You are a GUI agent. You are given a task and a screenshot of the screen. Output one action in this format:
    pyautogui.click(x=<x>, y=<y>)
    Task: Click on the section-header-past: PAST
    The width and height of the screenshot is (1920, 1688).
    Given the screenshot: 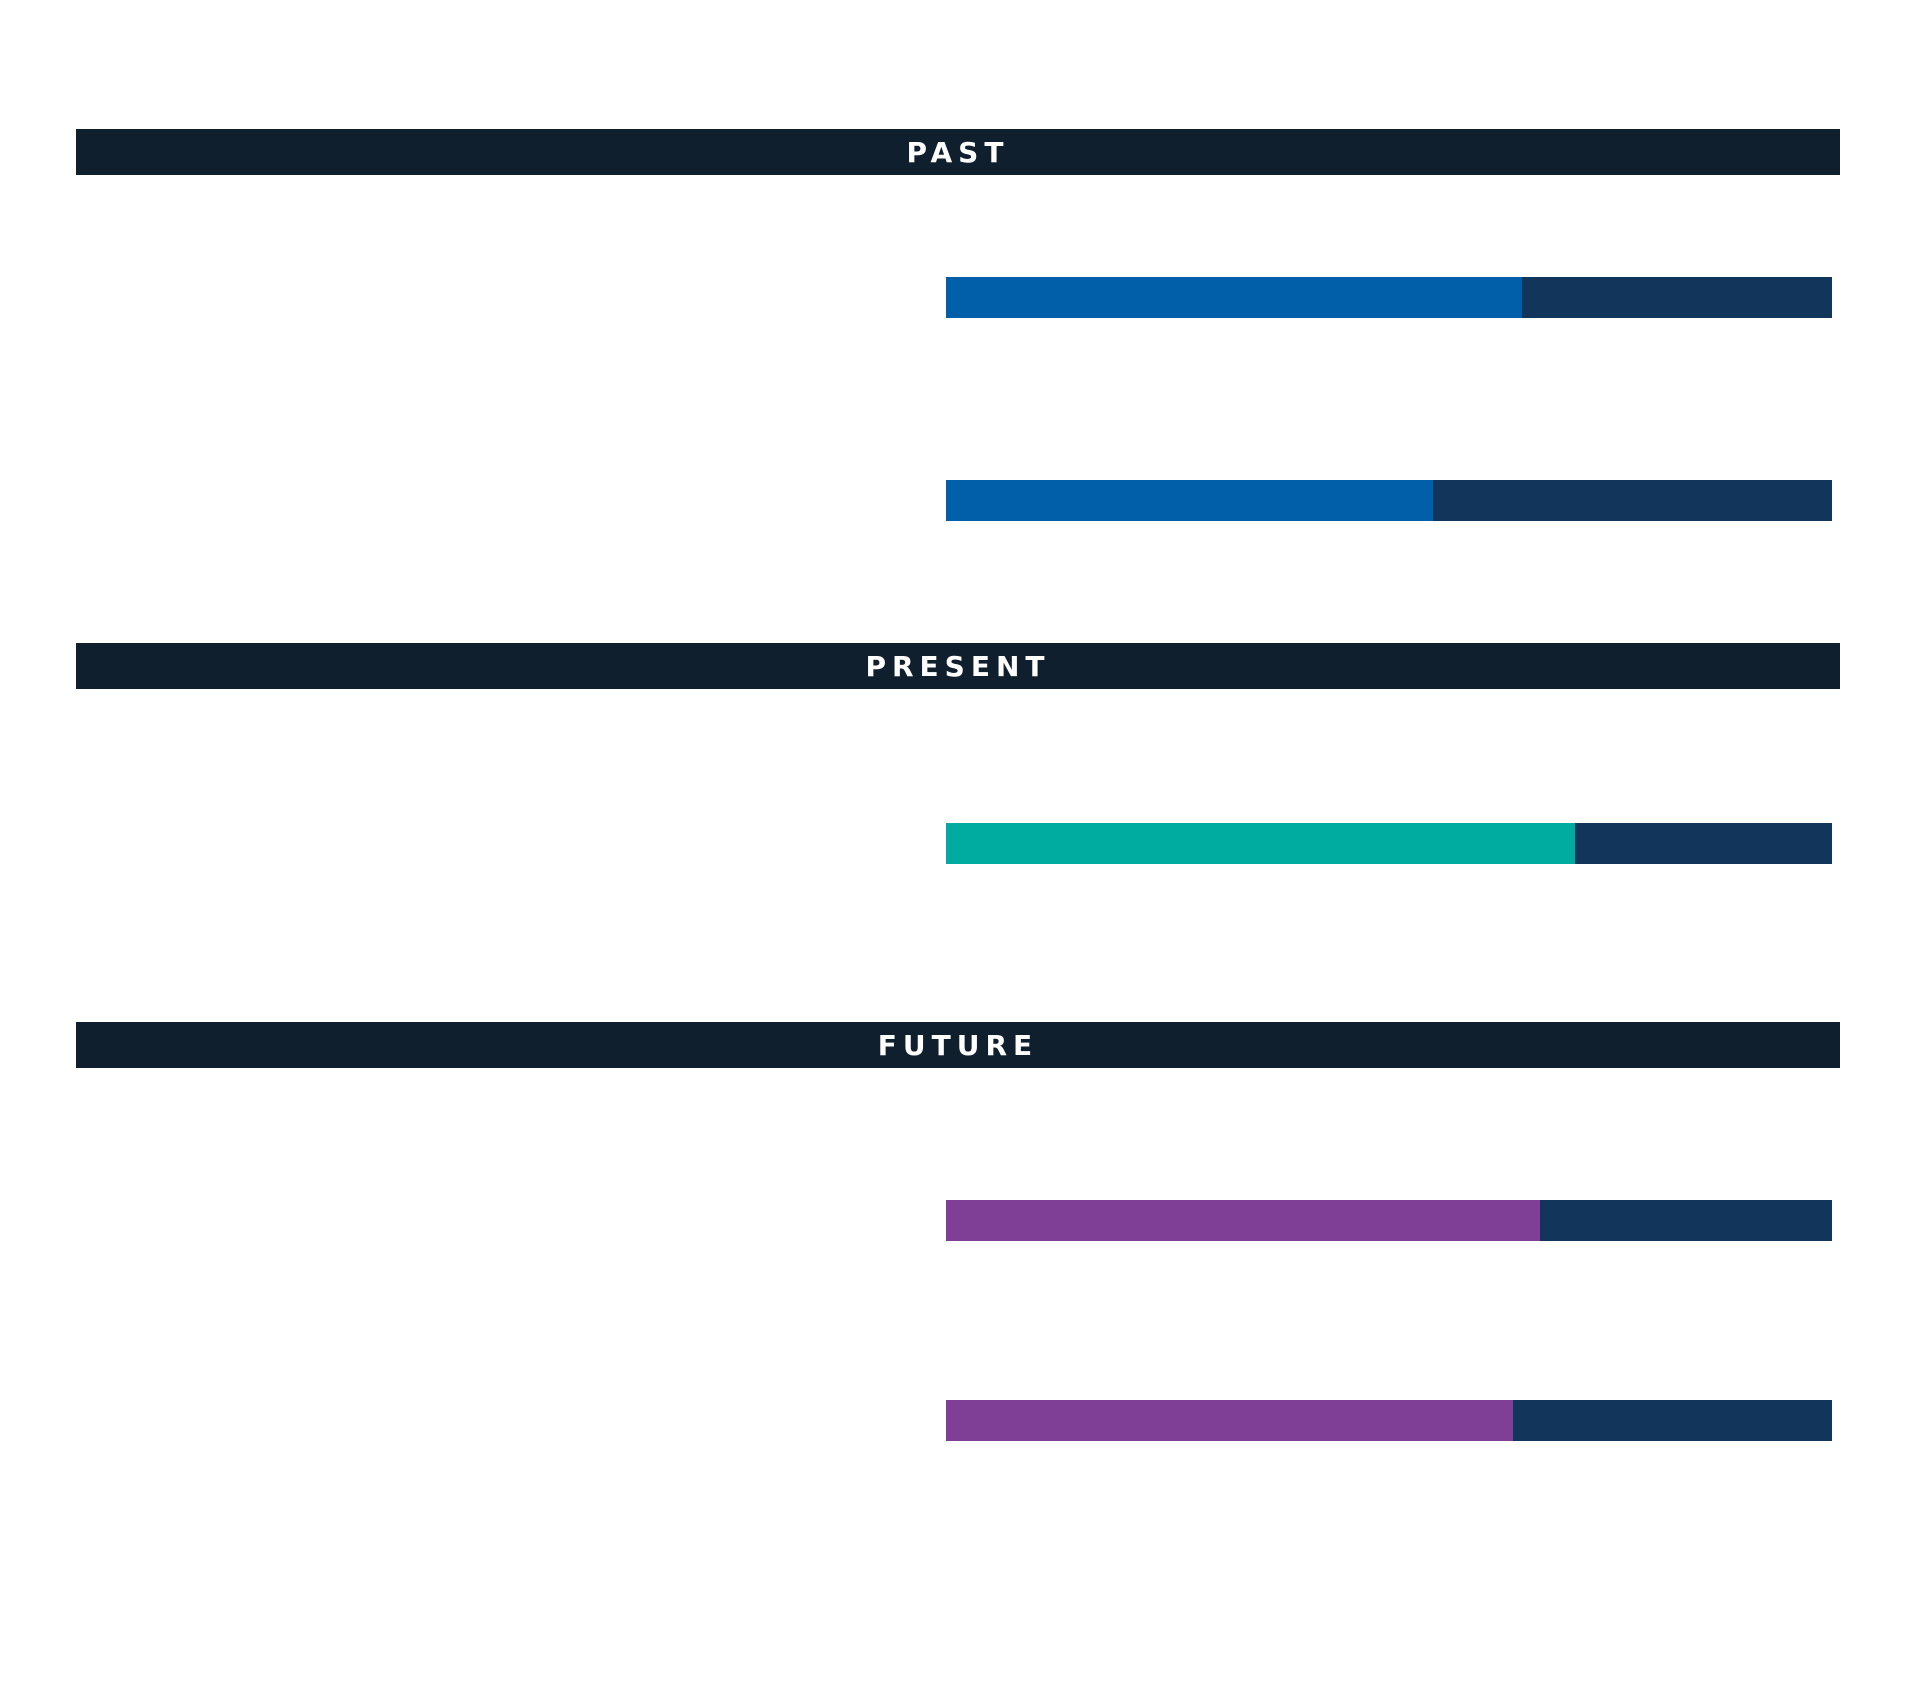 What is the action you would take?
    pyautogui.click(x=958, y=152)
    